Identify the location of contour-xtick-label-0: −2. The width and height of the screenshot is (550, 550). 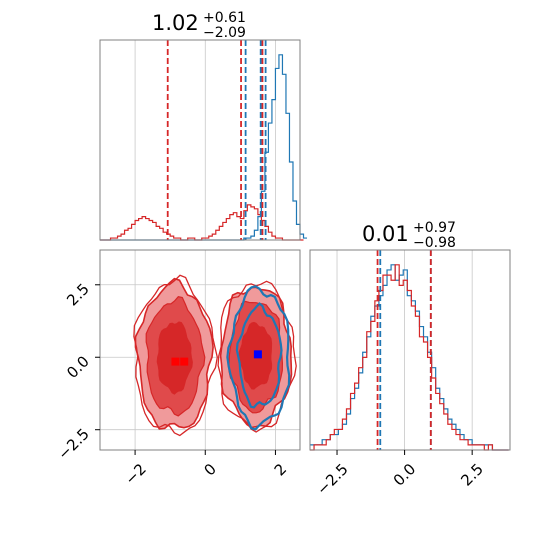
(135, 474).